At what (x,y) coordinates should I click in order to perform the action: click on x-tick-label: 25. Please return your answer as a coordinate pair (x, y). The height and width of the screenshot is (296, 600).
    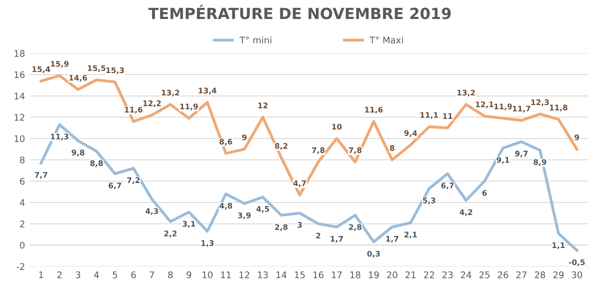
    Looking at the image, I should click on (484, 274).